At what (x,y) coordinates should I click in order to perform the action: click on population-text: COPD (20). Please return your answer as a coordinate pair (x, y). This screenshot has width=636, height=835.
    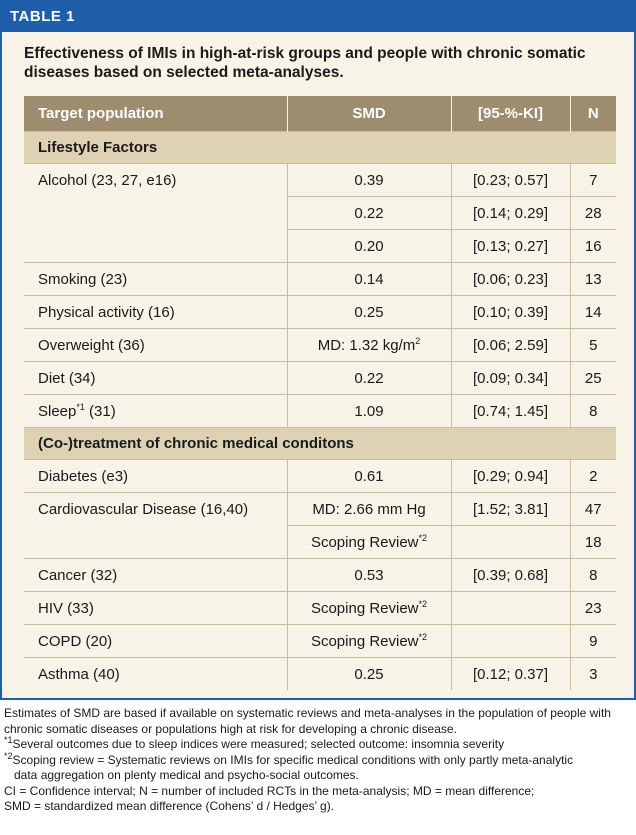
    Looking at the image, I should click on (75, 641).